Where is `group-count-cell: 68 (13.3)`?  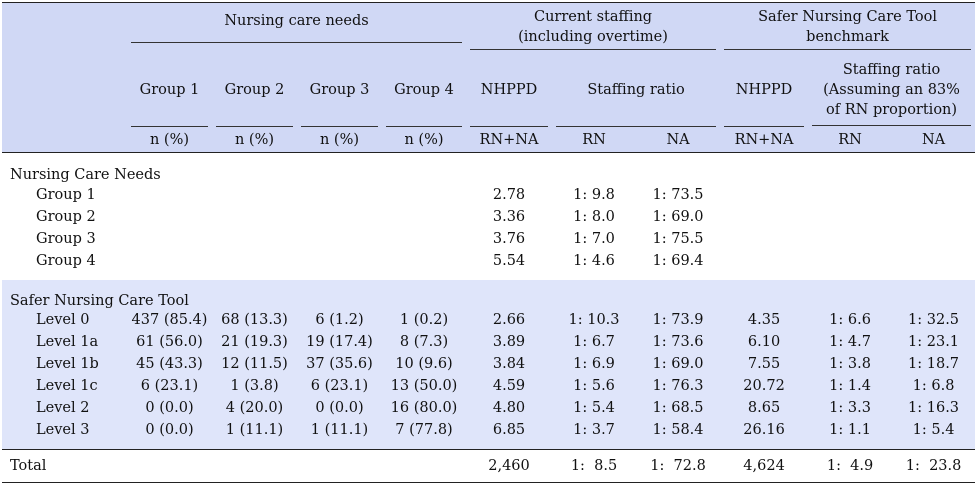
group-count-cell: 68 (13.3) is located at coordinates (254, 320).